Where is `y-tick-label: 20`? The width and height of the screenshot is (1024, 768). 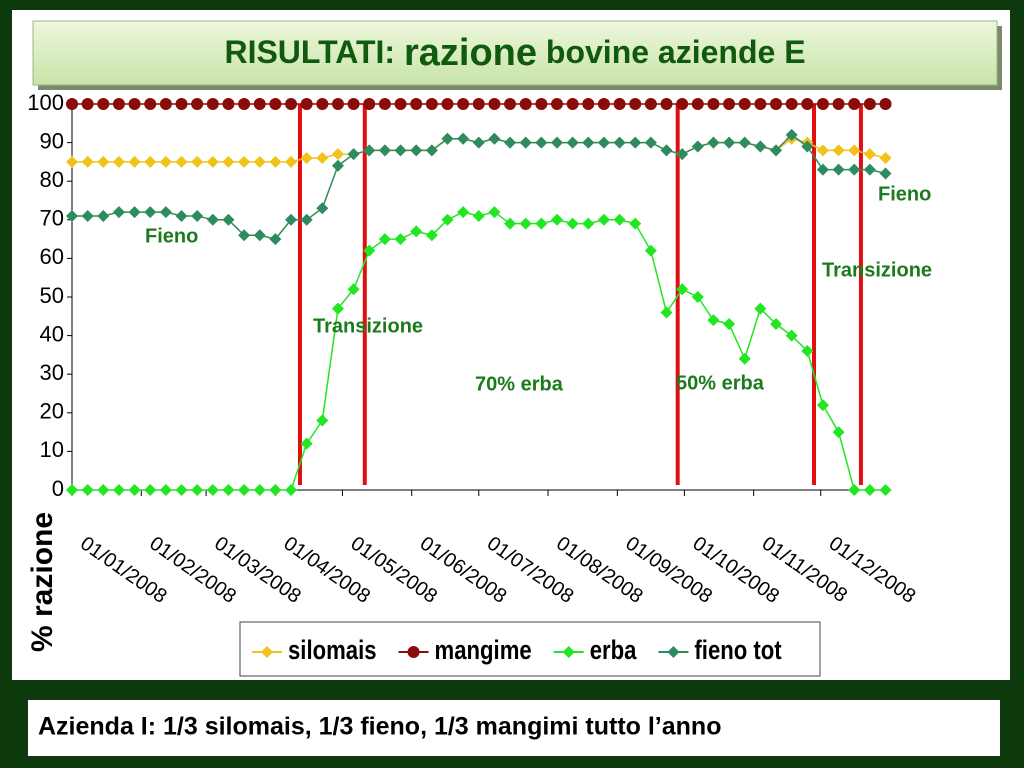 y-tick-label: 20 is located at coordinates (52, 411).